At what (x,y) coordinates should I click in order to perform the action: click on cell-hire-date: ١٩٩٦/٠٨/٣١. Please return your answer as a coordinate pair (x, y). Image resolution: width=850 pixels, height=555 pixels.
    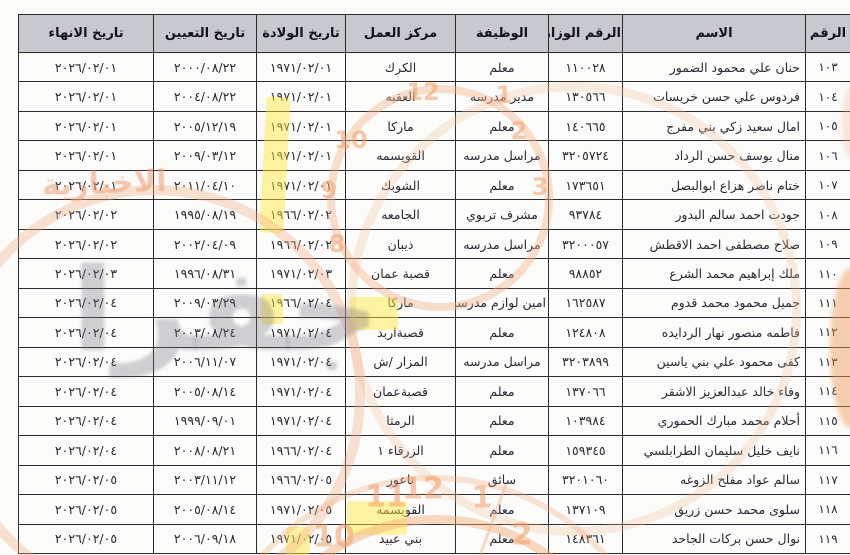
    Looking at the image, I should click on (205, 273).